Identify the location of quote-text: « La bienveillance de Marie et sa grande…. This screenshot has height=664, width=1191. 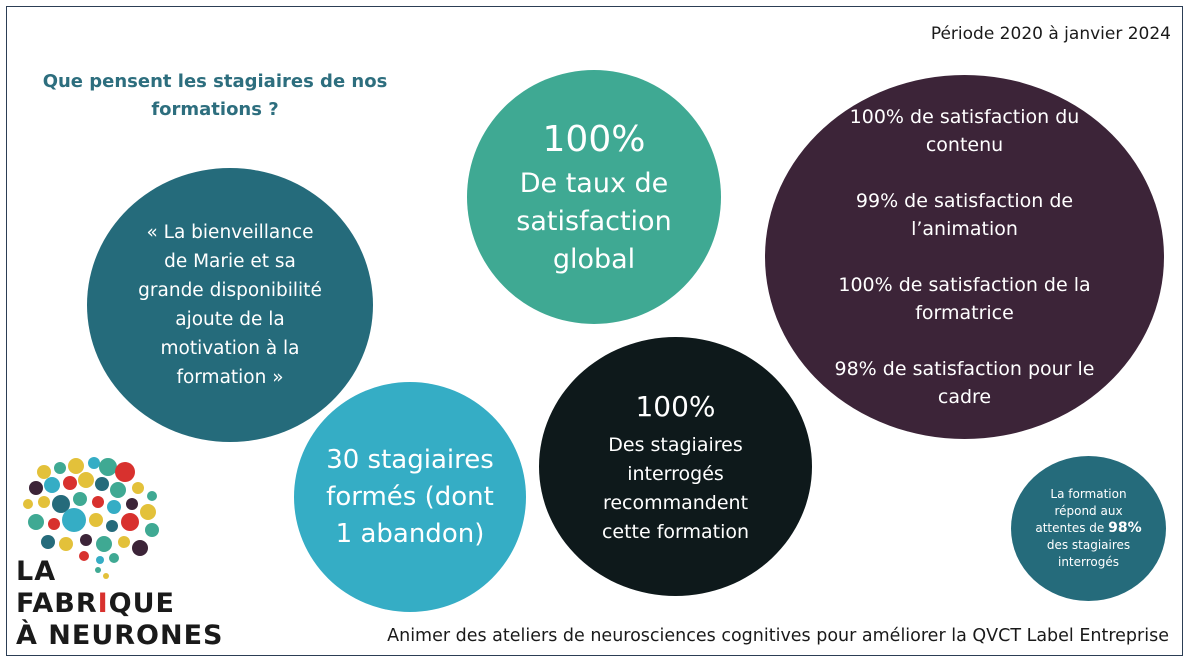
(230, 305).